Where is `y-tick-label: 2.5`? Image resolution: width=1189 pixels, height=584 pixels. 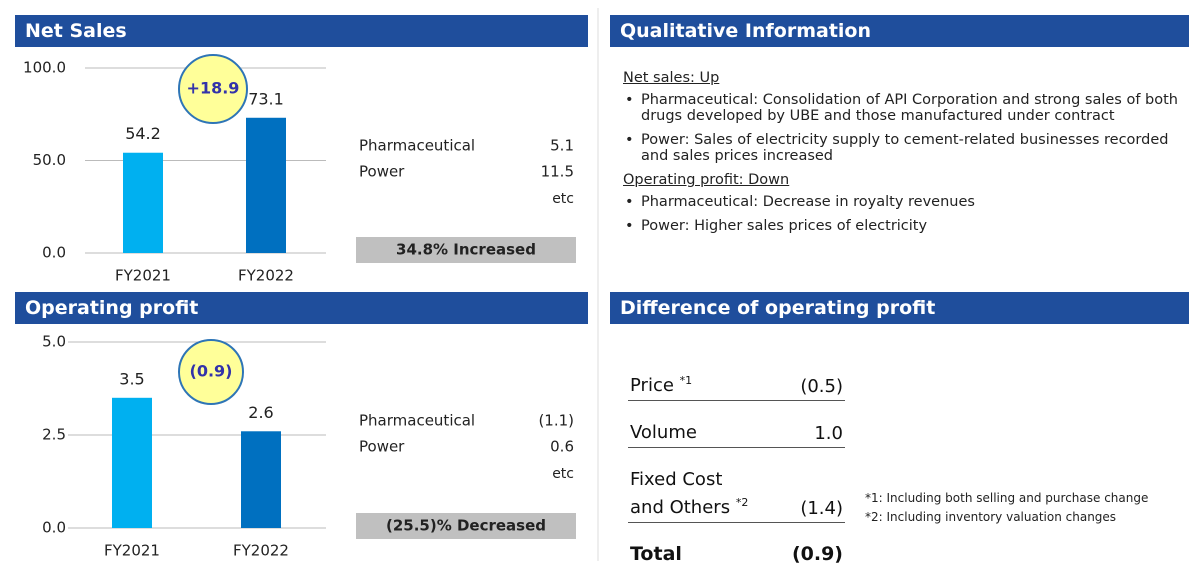 y-tick-label: 2.5 is located at coordinates (54, 435).